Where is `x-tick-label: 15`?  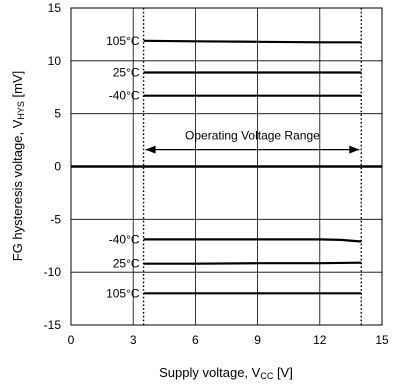
x-tick-label: 15 is located at coordinates (382, 340).